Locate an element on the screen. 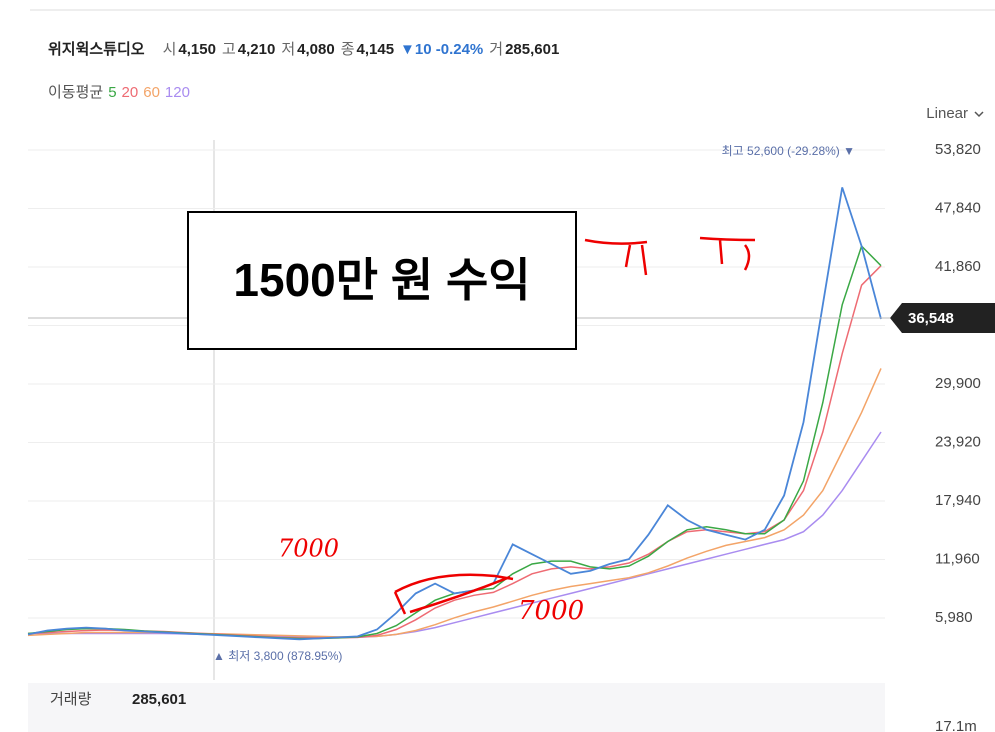 The width and height of the screenshot is (995, 732). quote-value: 4,080 is located at coordinates (316, 49).